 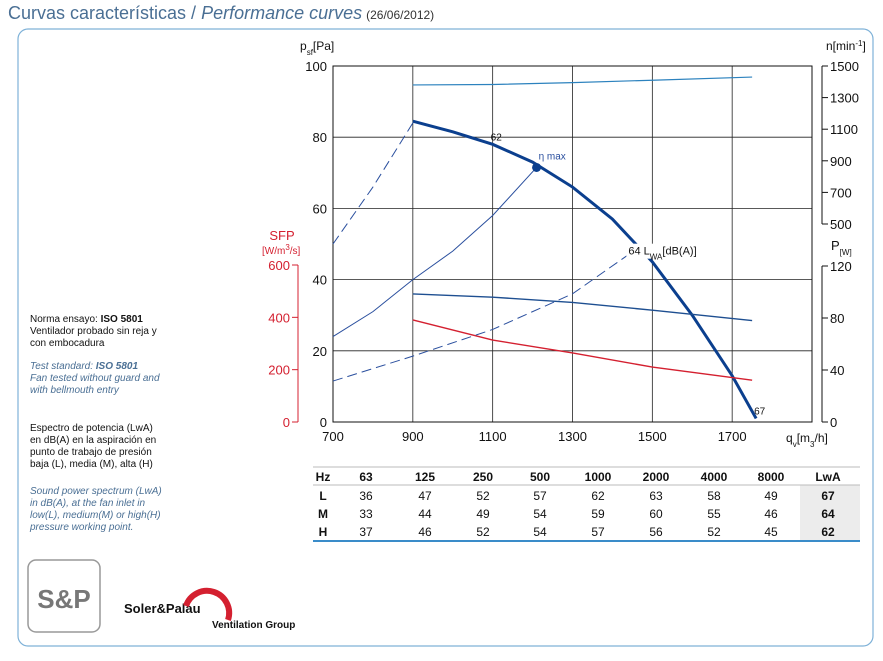 What do you see at coordinates (598, 532) in the screenshot?
I see `table-cell: 57` at bounding box center [598, 532].